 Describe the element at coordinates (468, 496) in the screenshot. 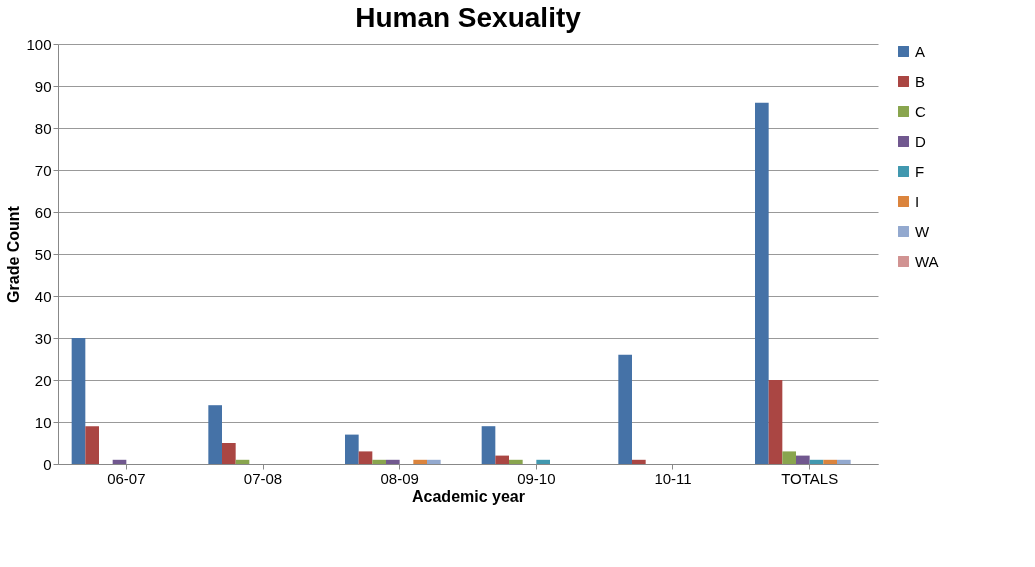

I see `x-axis-title: Academic year` at that location.